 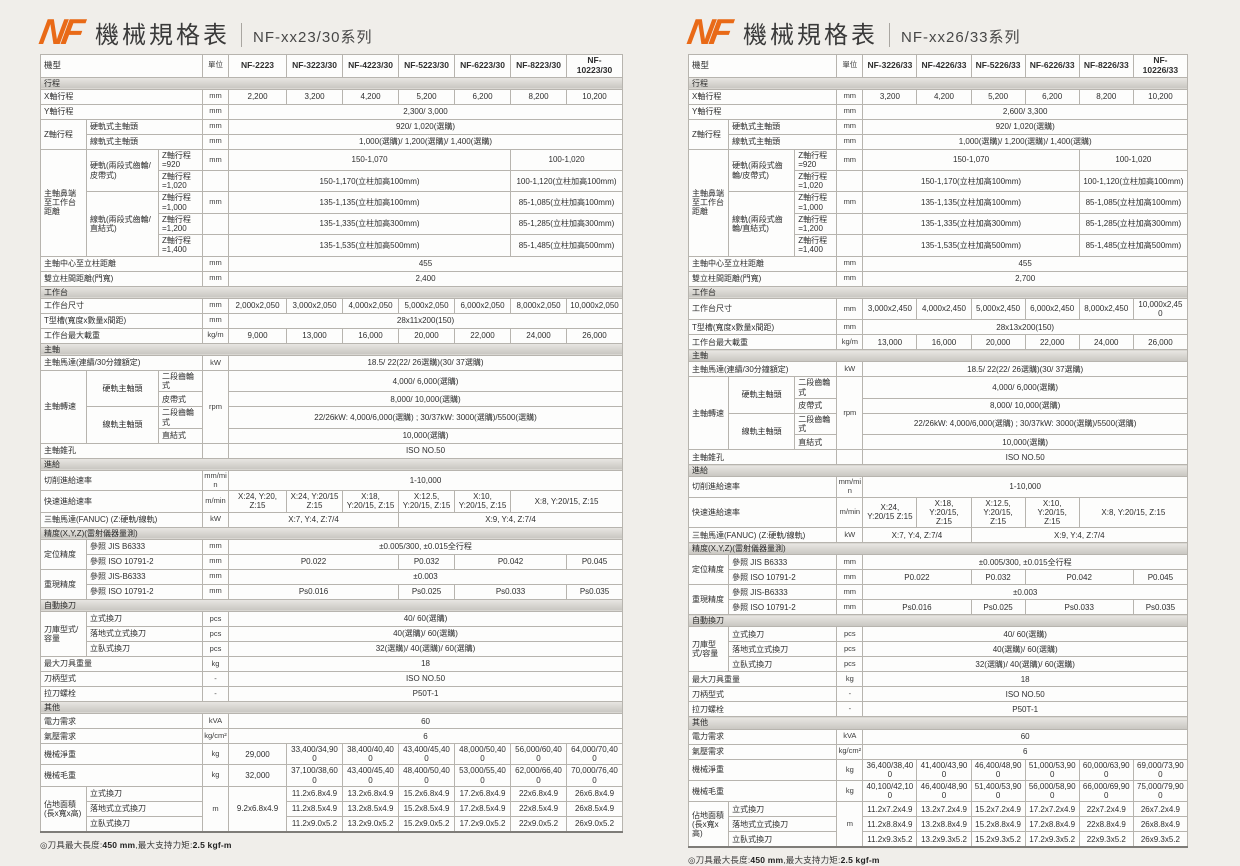 What do you see at coordinates (121, 693) in the screenshot?
I see `row-label-cell: 拉刀螺栓` at bounding box center [121, 693].